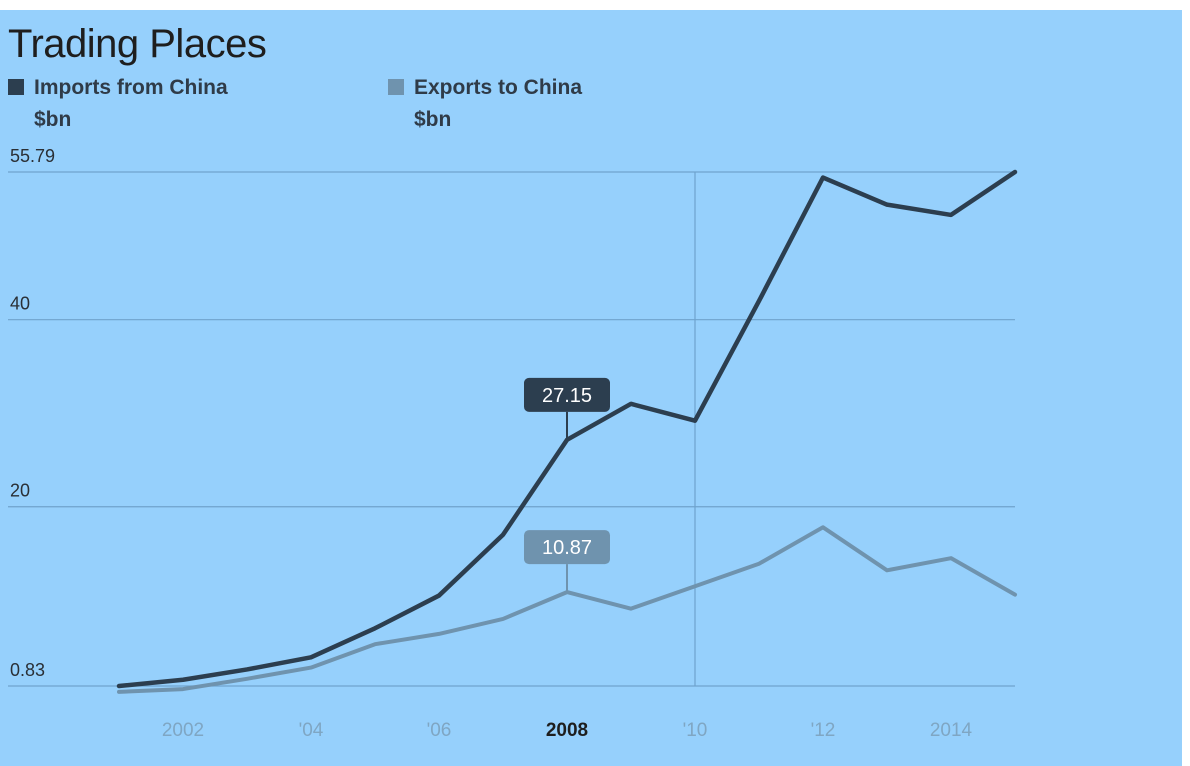 This screenshot has height=766, width=1190. What do you see at coordinates (20, 491) in the screenshot?
I see `y-tick-label: 20` at bounding box center [20, 491].